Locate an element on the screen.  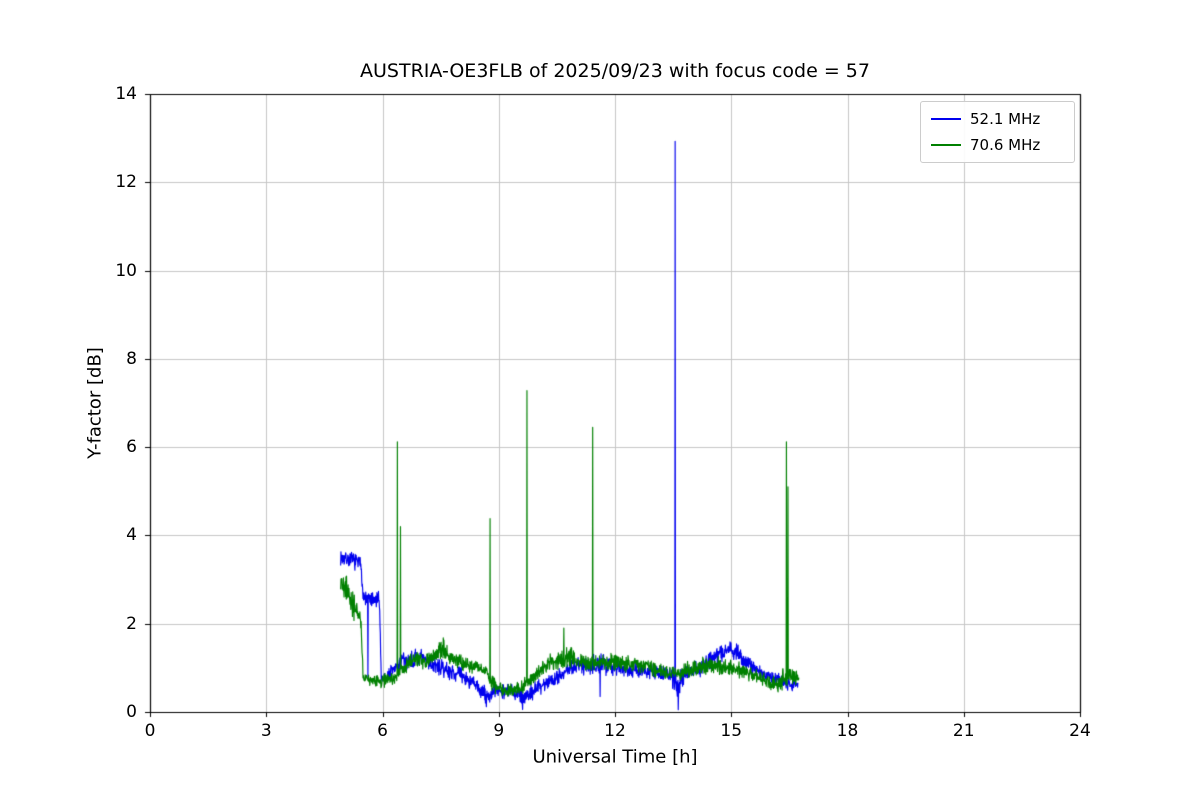
legend-label: 70.6 MHz is located at coordinates (1005, 145).